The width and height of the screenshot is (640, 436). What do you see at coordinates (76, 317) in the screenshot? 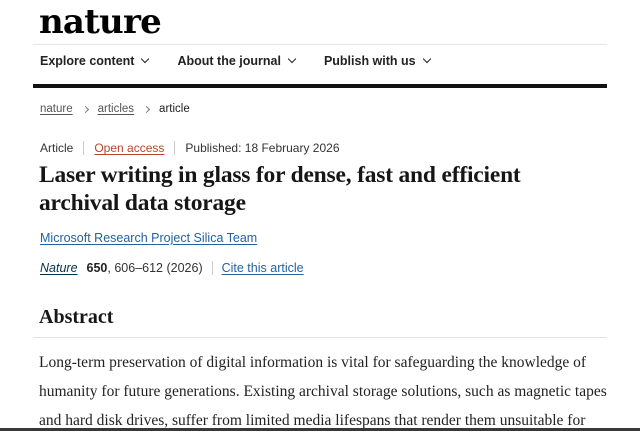
I see `abstract-heading: Abstract` at bounding box center [76, 317].